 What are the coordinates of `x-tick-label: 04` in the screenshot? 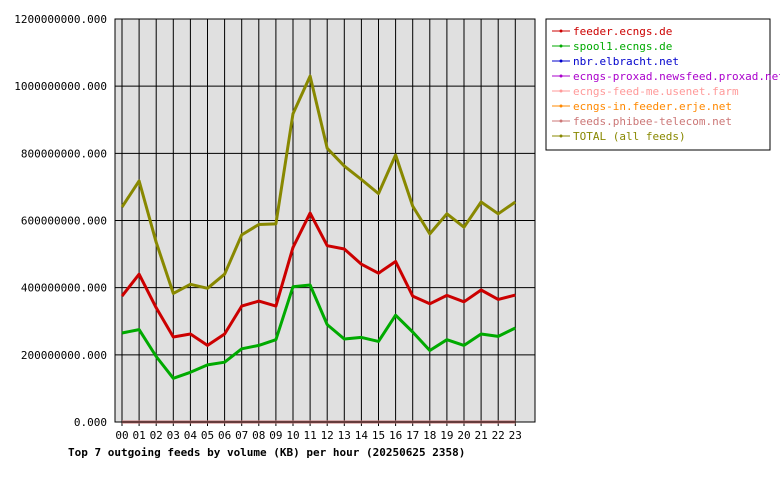 It's located at (191, 435).